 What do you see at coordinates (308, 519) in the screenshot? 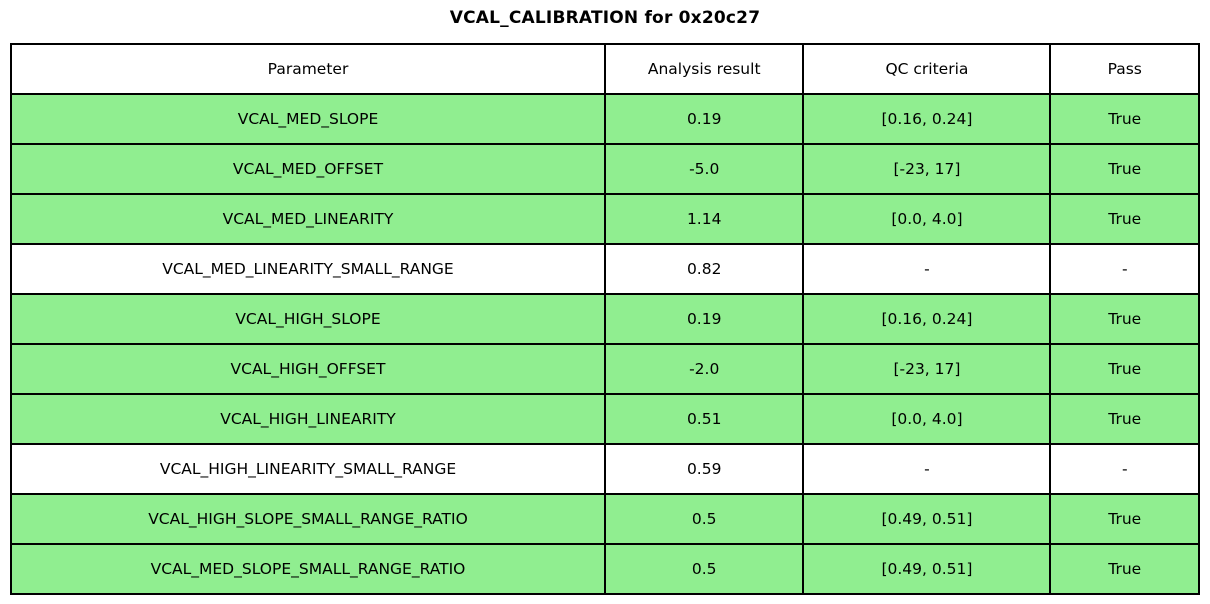
I see `parameter-cell: VCAL_HIGH_SLOPE_SMALL_RANGE_RATIO` at bounding box center [308, 519].